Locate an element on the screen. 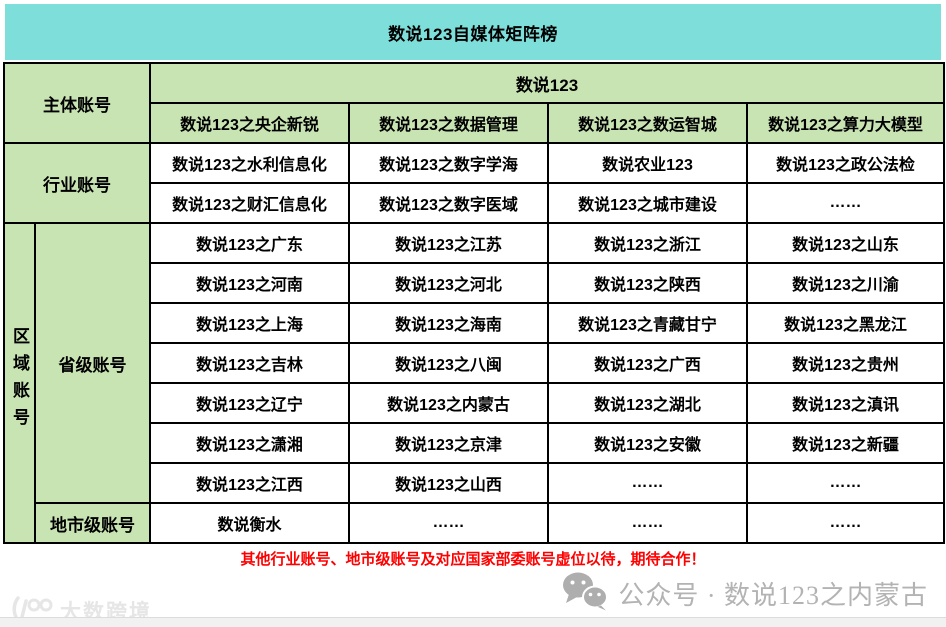 The width and height of the screenshot is (946, 627). table-row: 主体账号 数说123 is located at coordinates (474, 103).